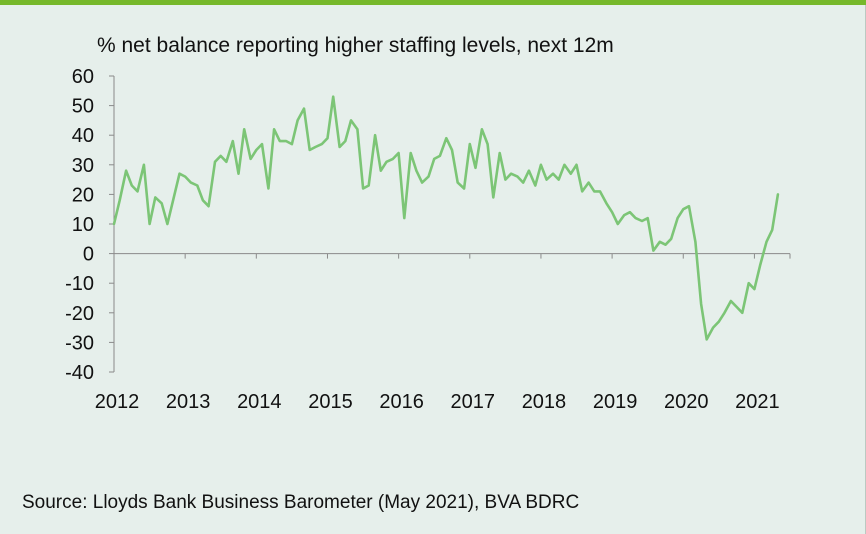 The width and height of the screenshot is (866, 534). I want to click on x-tick-label: 2020, so click(686, 402).